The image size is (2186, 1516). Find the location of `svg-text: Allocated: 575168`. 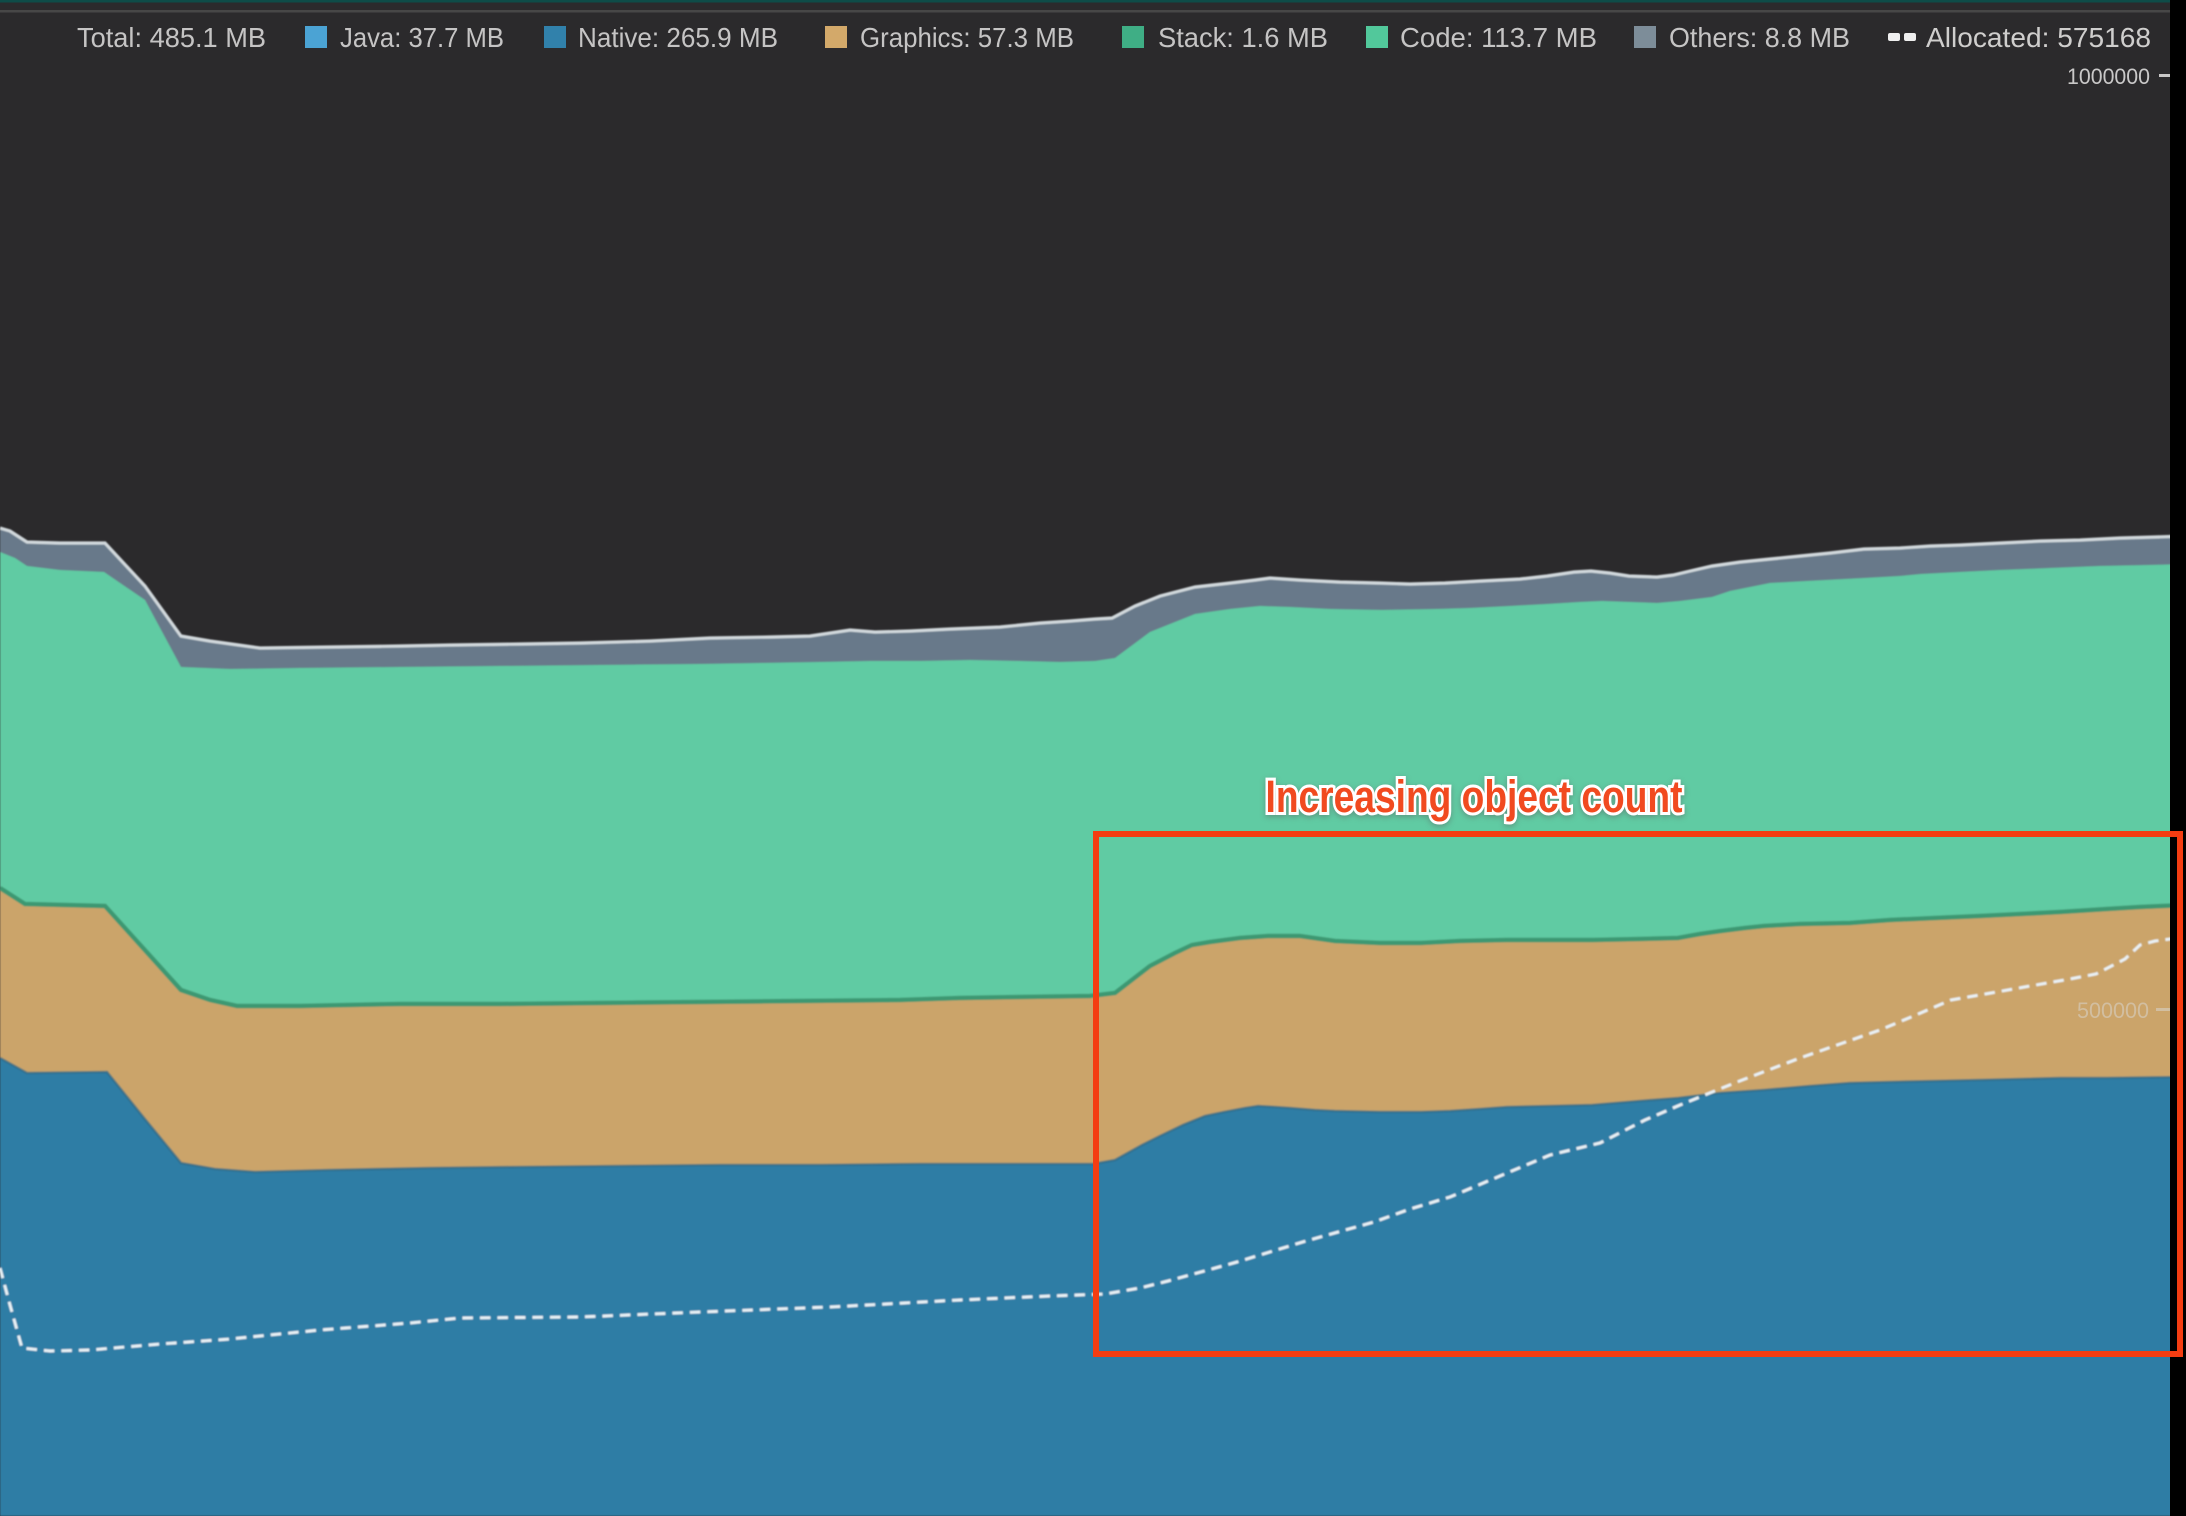

svg-text: Allocated: 575168 is located at coordinates (2038, 37).